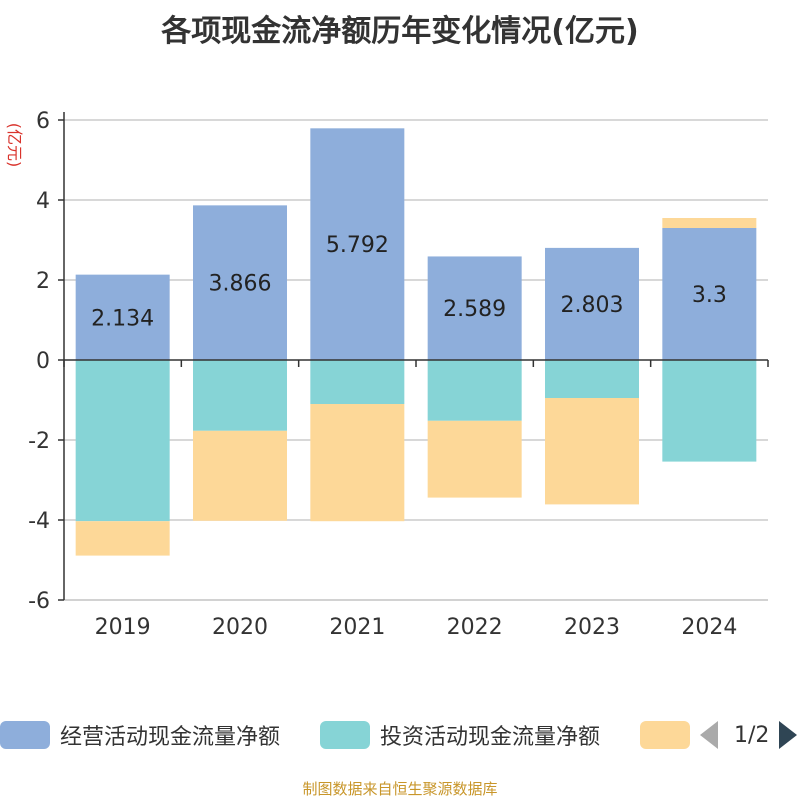  I want to click on y-axis-label: (亿元), so click(14, 145).